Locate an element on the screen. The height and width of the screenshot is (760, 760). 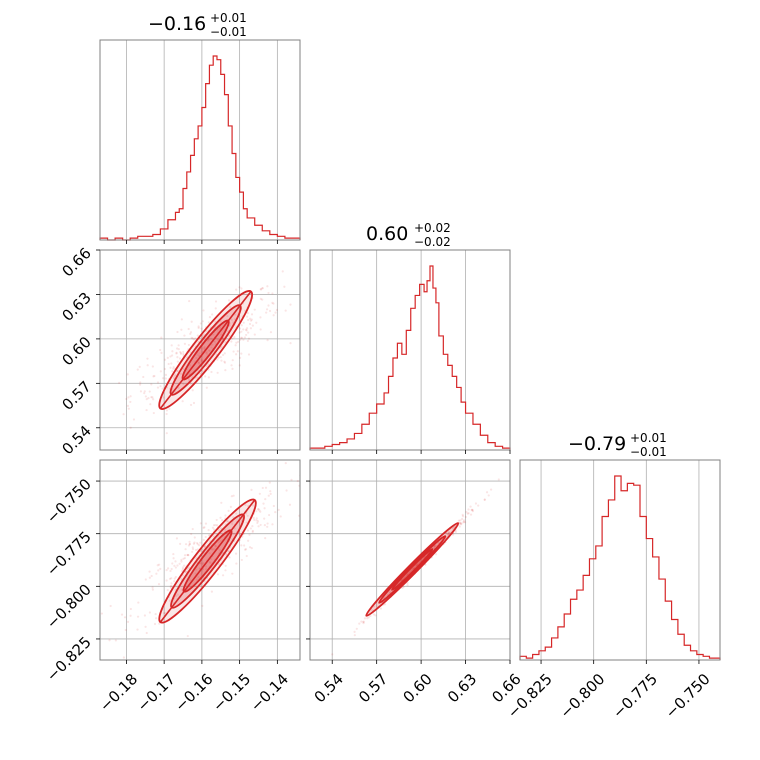
y-tick-label-p2: 0.57 is located at coordinates (76, 395).